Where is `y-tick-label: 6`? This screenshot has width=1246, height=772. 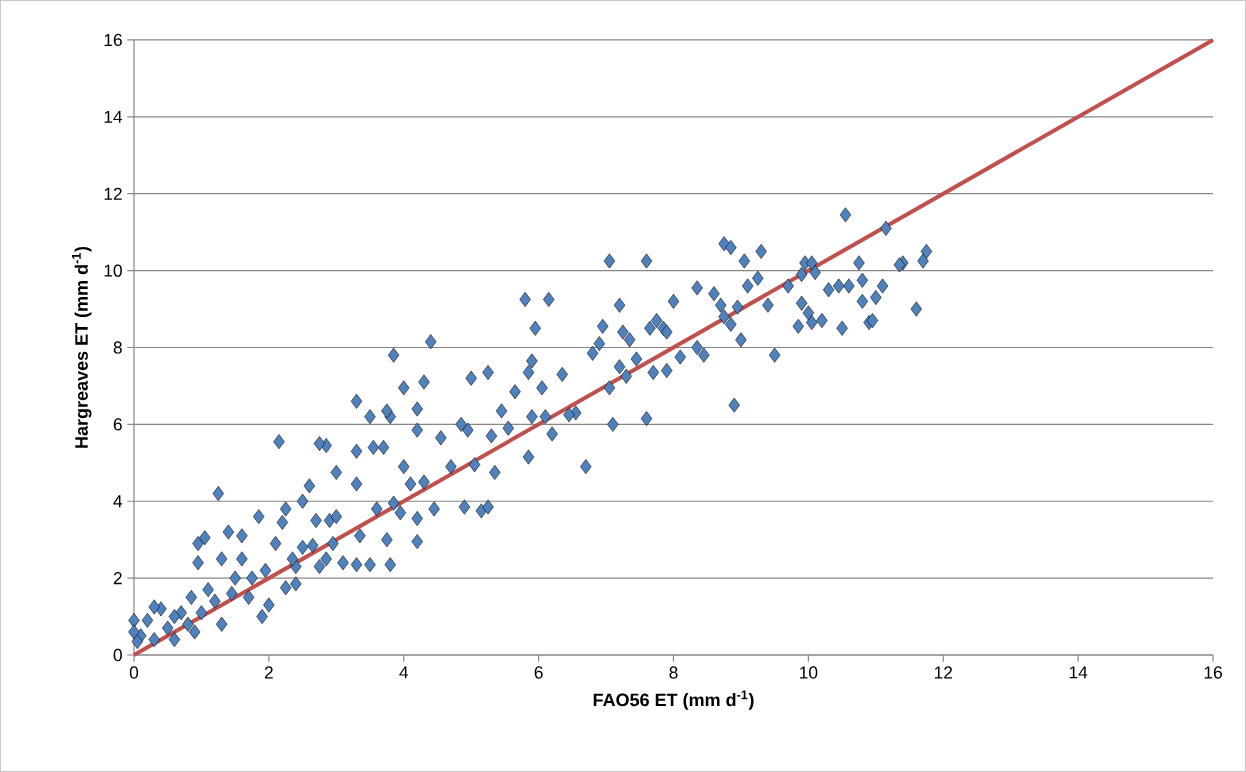 y-tick-label: 6 is located at coordinates (117, 424).